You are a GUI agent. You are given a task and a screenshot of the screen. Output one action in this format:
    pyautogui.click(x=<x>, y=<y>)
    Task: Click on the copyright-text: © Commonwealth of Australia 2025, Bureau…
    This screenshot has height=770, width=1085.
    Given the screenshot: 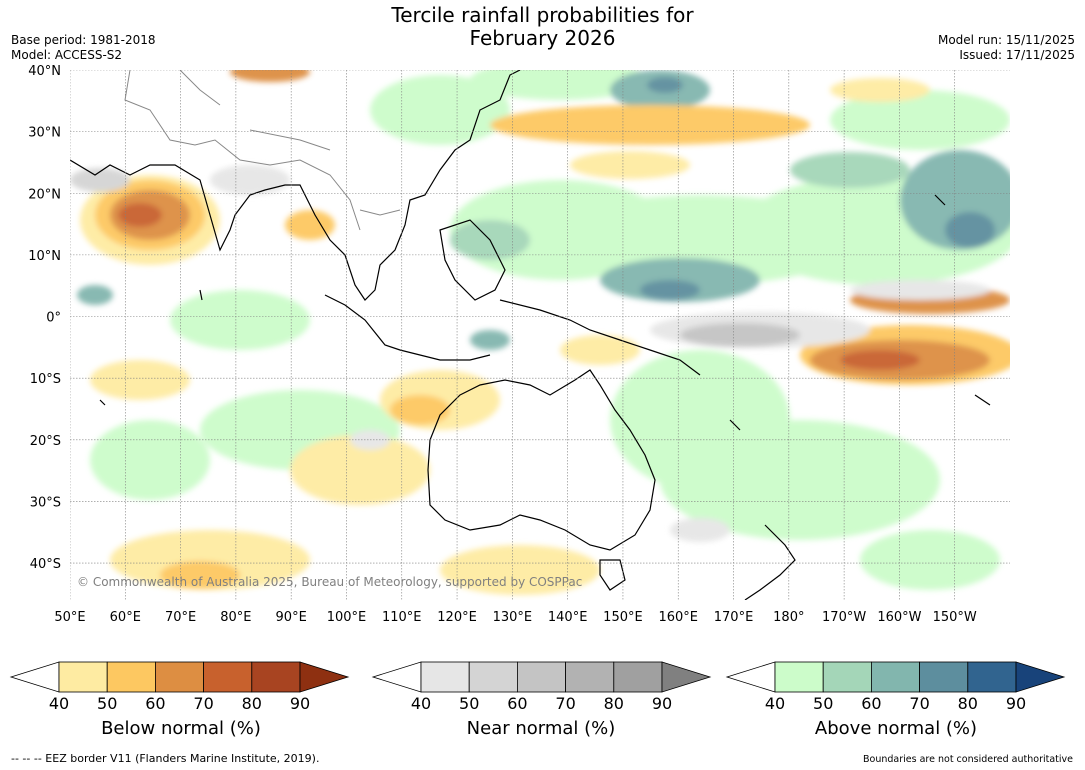 What is the action you would take?
    pyautogui.click(x=329, y=582)
    